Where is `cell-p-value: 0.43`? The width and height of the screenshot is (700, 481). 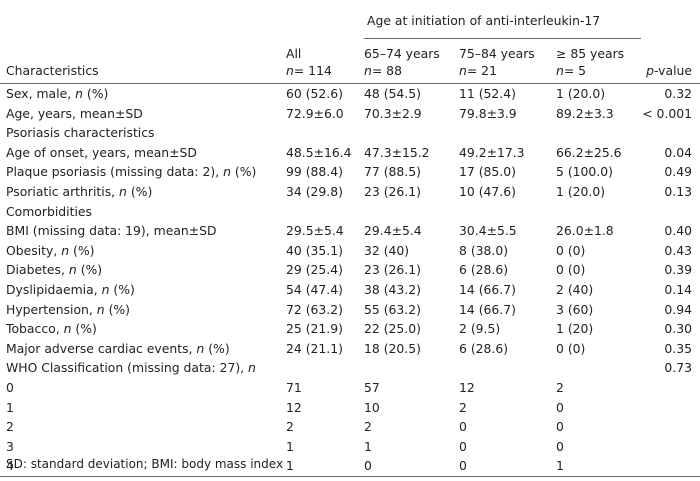 cell-p-value: 0.43 is located at coordinates (678, 250).